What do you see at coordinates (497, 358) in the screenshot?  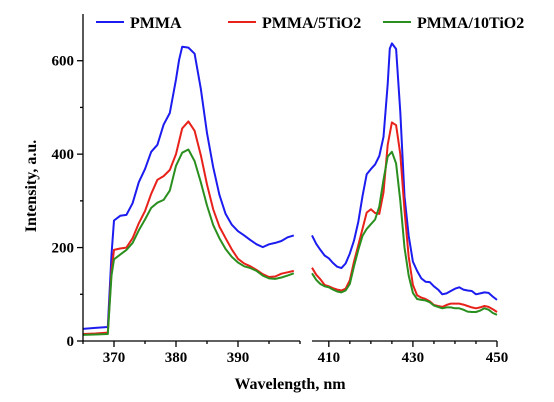 I see `x-tick-label: 450` at bounding box center [497, 358].